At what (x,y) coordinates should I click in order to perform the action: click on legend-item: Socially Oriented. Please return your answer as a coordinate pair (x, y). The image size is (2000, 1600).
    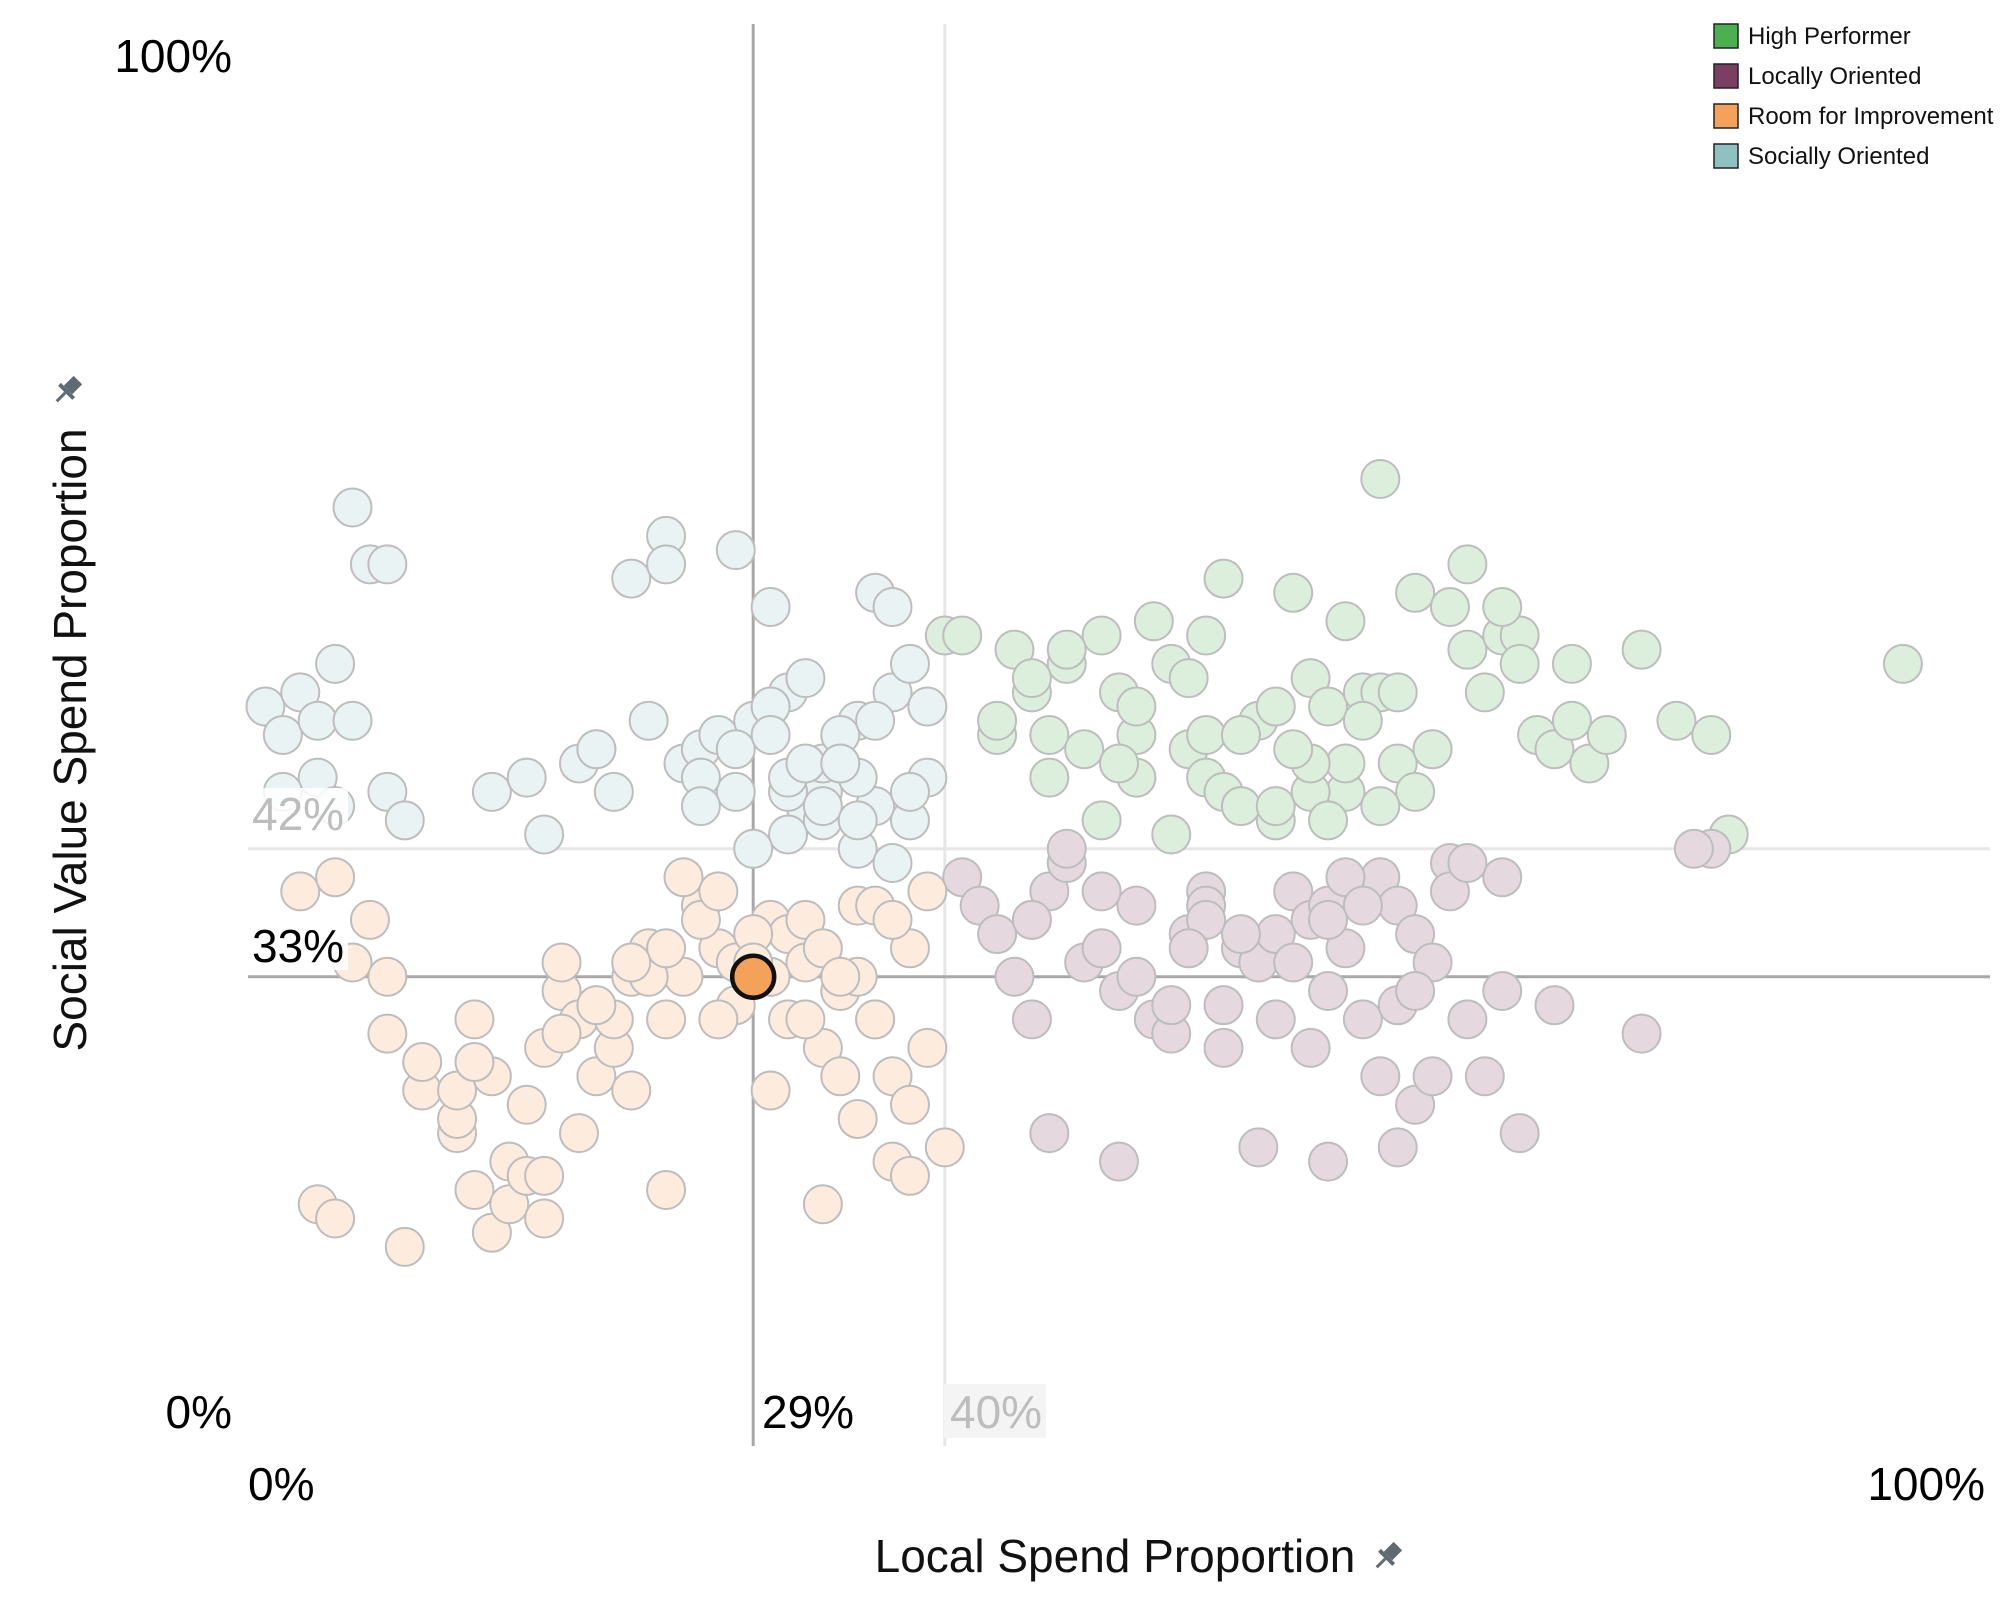
    Looking at the image, I should click on (1821, 156).